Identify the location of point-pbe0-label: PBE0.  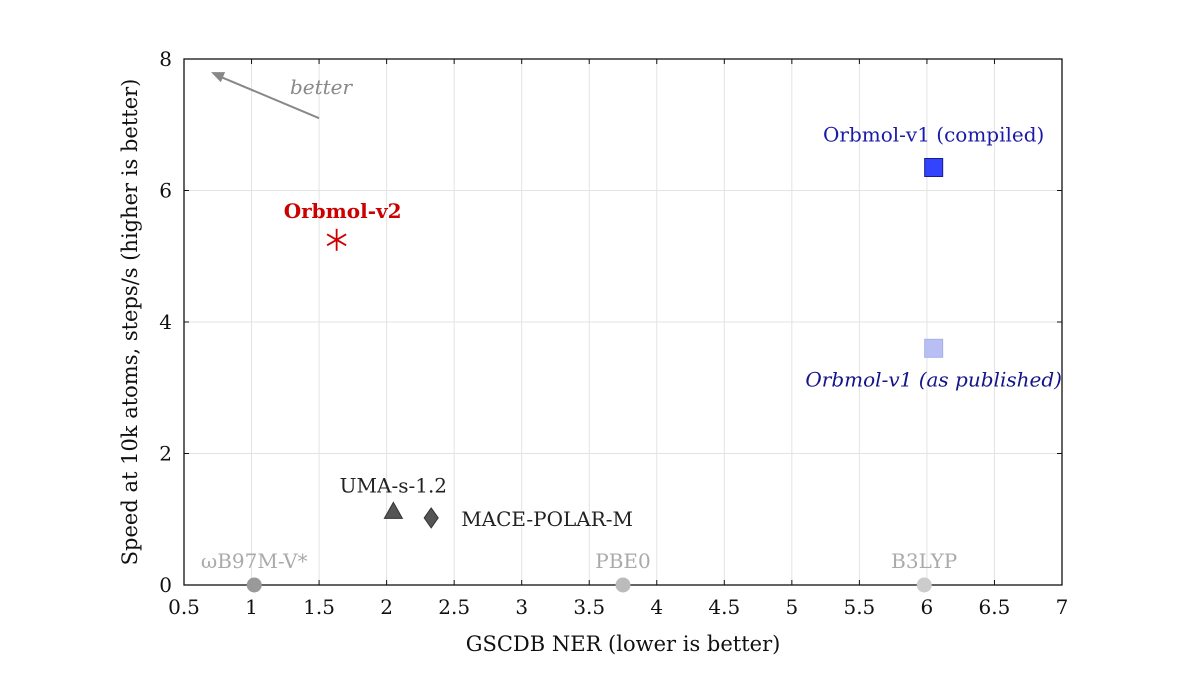
(622, 561).